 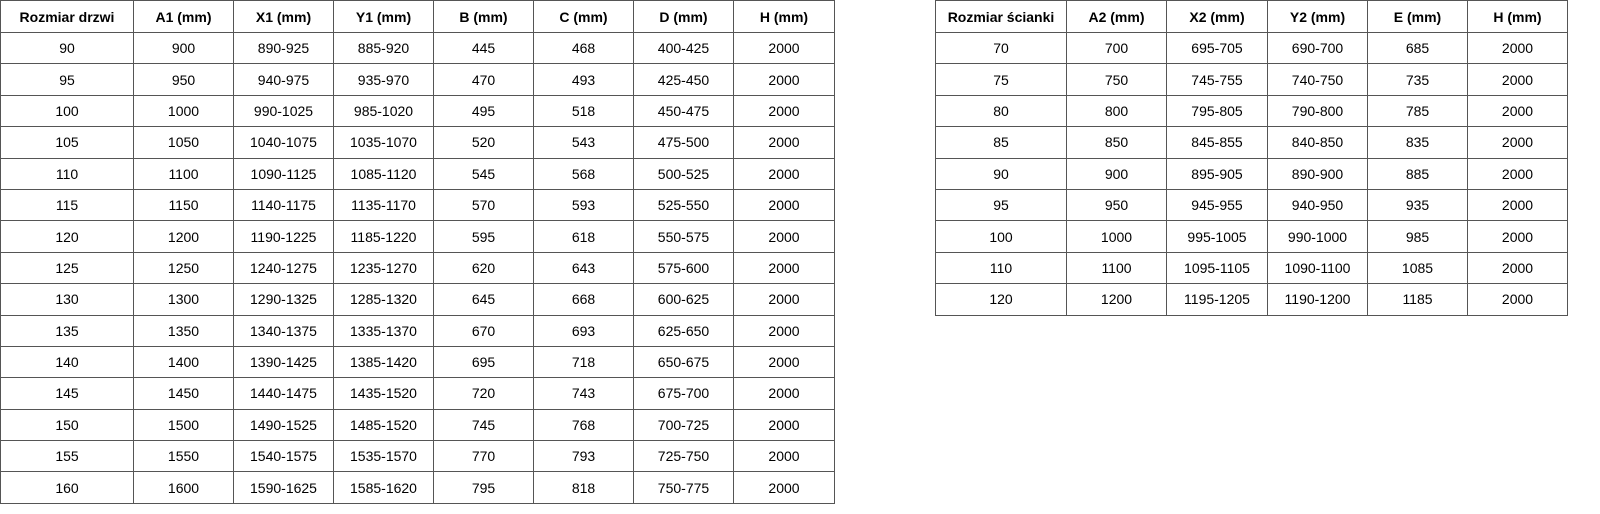 I want to click on table-cell: 725-750, so click(x=683, y=456).